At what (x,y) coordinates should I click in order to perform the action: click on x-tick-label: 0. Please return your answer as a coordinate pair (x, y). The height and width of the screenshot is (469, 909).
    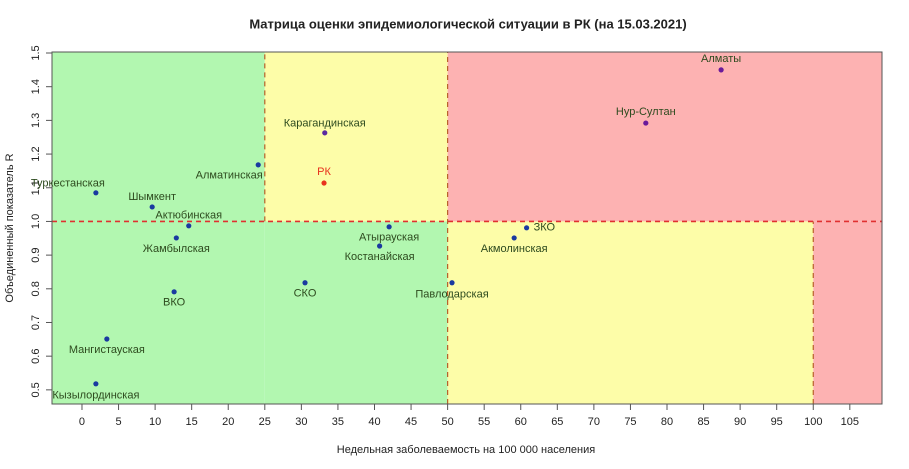
    Looking at the image, I should click on (82, 422).